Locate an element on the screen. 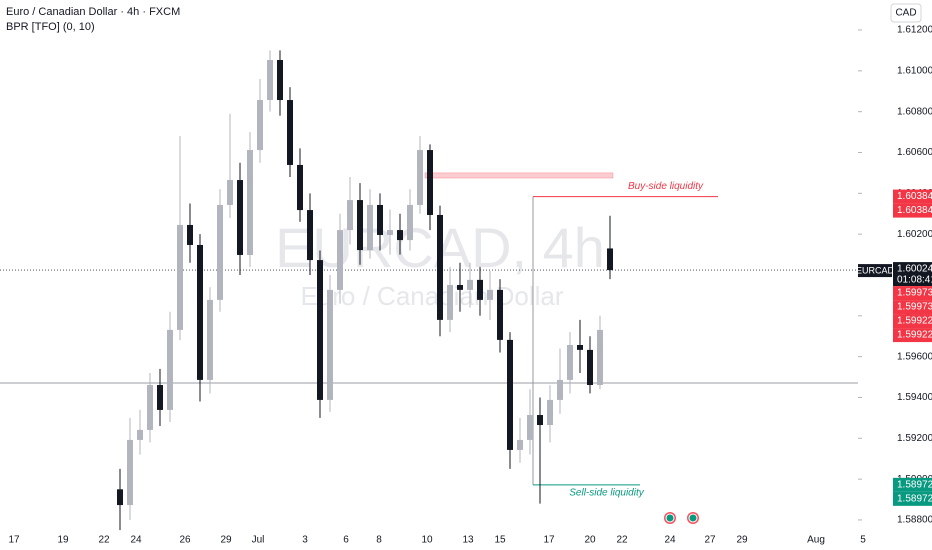 This screenshot has width=932, height=550. y-tick-label: 1.60800 is located at coordinates (914, 111).